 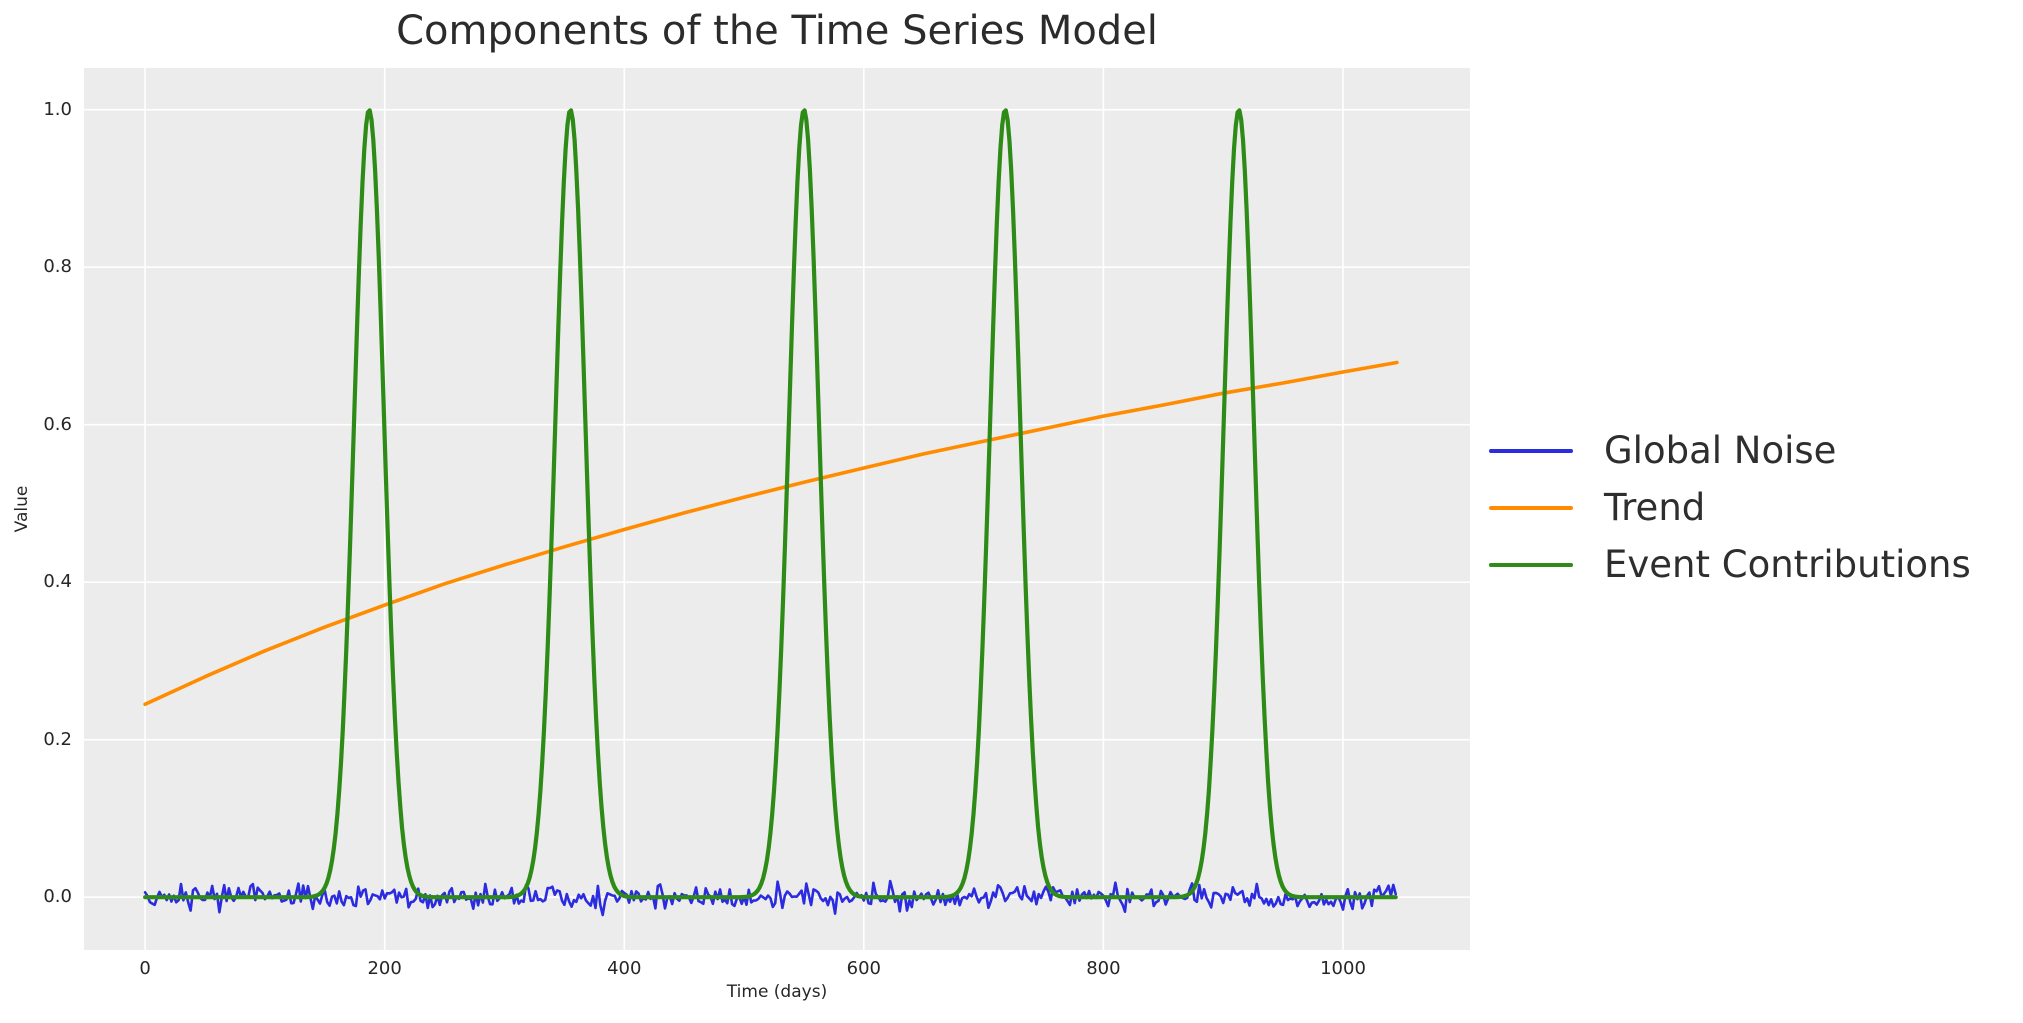 I want to click on legend: Global Noise Trend Event Contributions, so click(x=1730, y=507).